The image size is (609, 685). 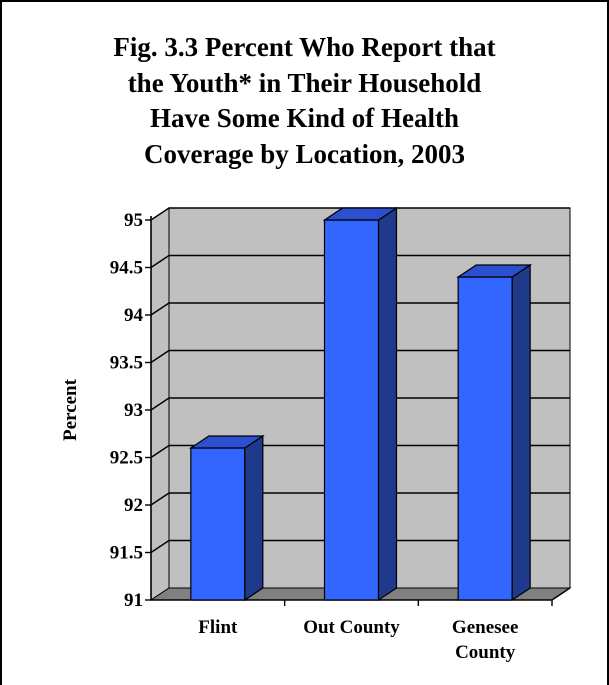 What do you see at coordinates (133, 410) in the screenshot?
I see `y-tick-label: 93` at bounding box center [133, 410].